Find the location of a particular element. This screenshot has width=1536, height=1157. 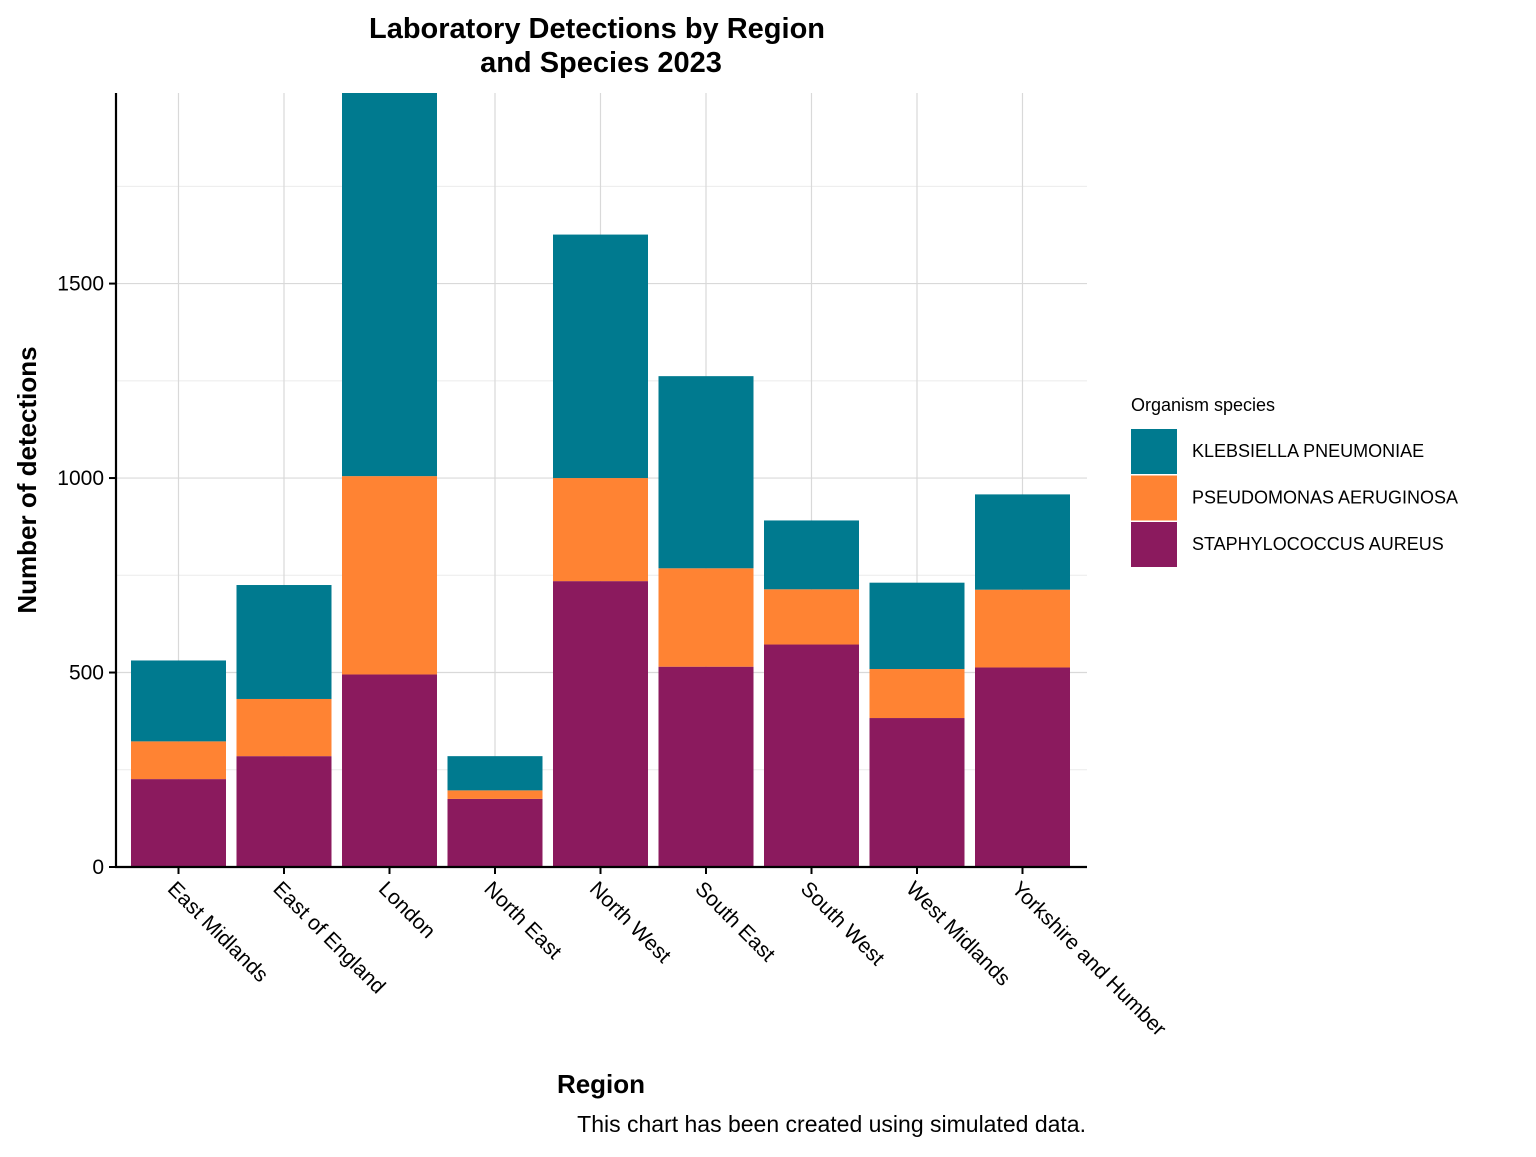

x-tick-label: South East is located at coordinates (734, 921).